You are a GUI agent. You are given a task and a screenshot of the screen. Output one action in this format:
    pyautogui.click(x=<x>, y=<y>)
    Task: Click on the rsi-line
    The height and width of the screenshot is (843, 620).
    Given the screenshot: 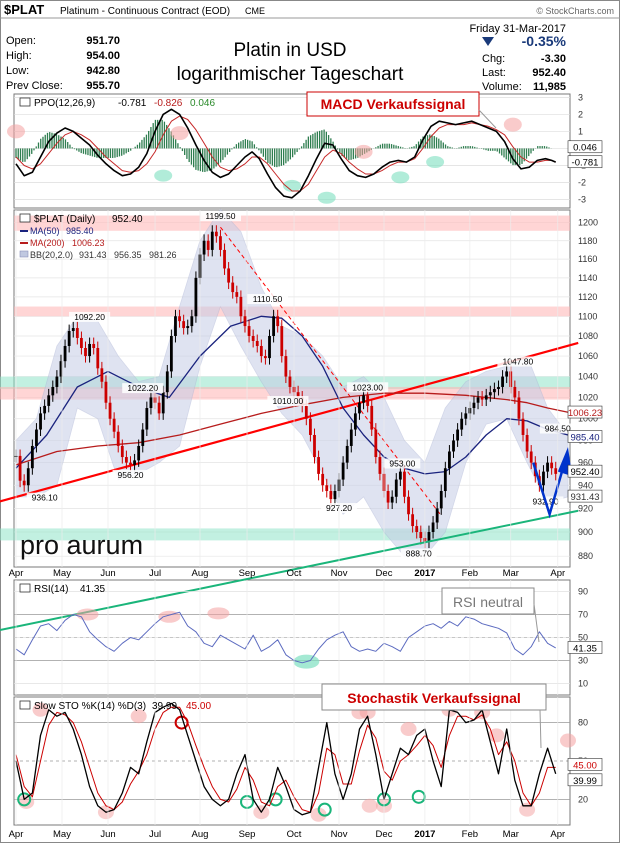 What is the action you would take?
    pyautogui.click(x=285, y=637)
    